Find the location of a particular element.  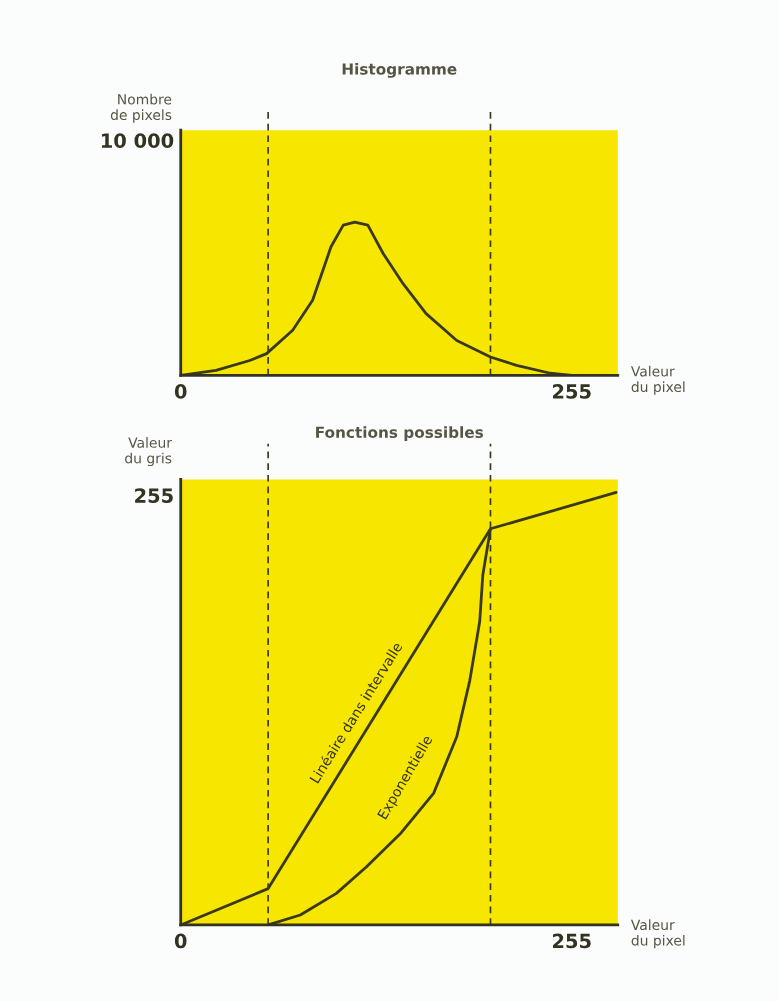

chart-title: Fonctions possibles is located at coordinates (400, 433).